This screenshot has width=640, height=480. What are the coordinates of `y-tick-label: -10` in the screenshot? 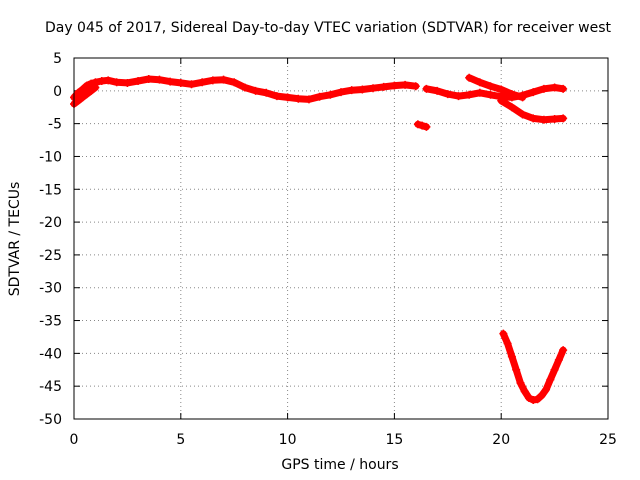 It's located at (50, 157).